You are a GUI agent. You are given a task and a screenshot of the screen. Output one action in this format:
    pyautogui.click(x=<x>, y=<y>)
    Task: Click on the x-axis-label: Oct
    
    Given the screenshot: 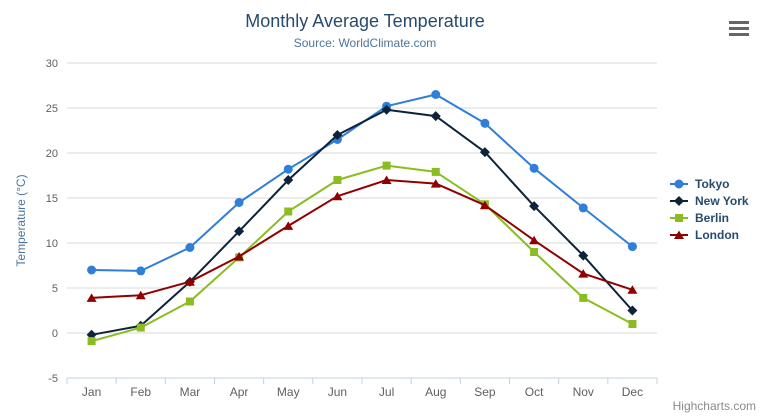 What is the action you would take?
    pyautogui.click(x=534, y=392)
    